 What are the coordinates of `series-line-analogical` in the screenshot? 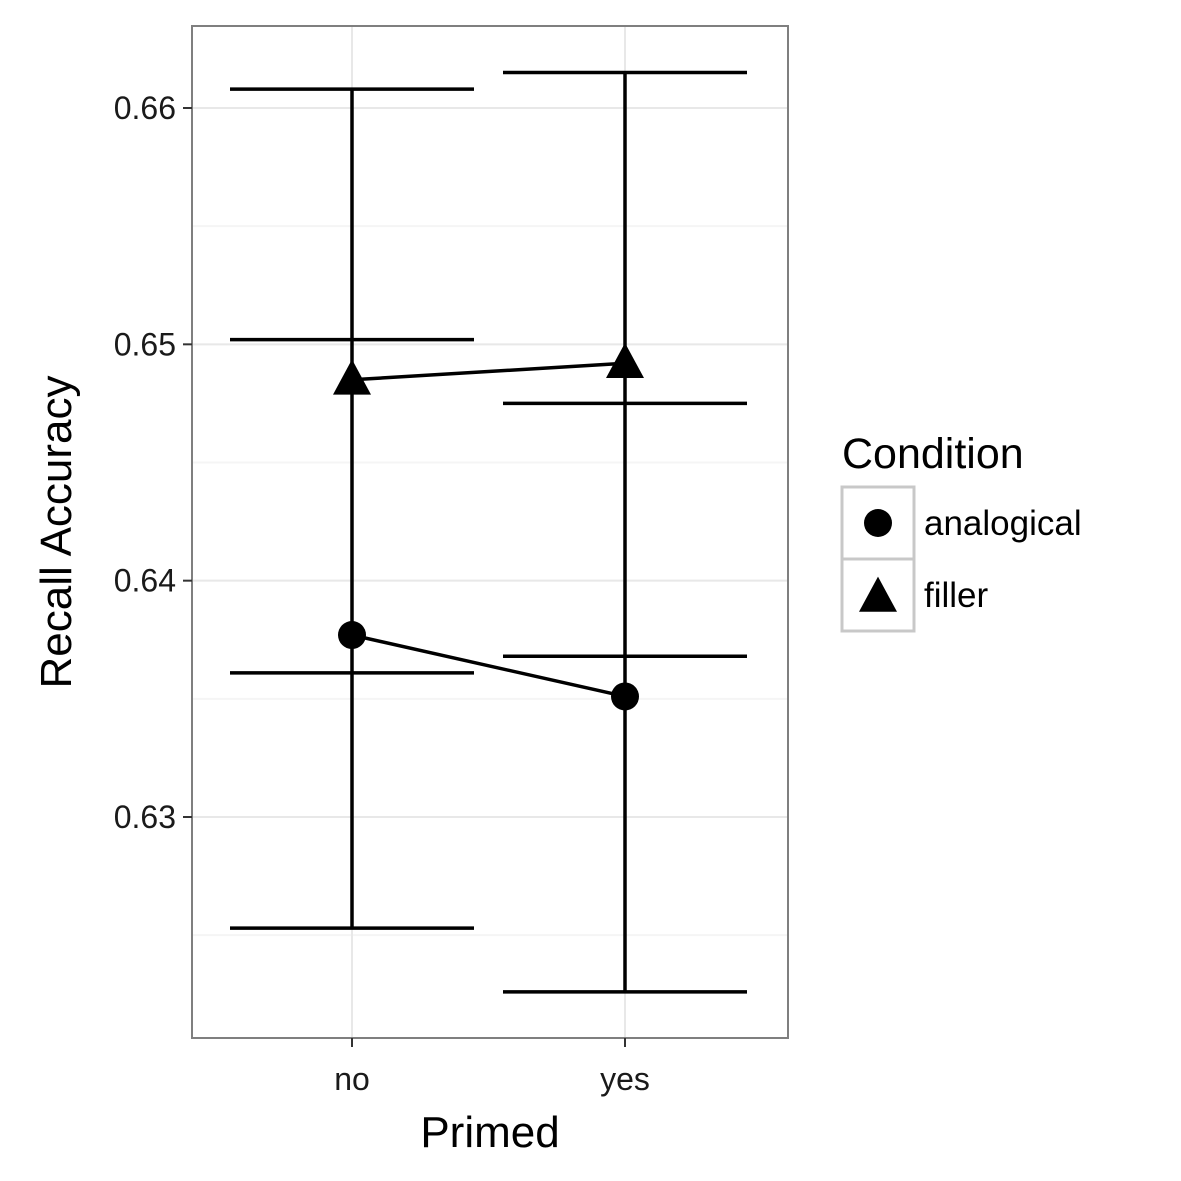 It's located at (488, 666).